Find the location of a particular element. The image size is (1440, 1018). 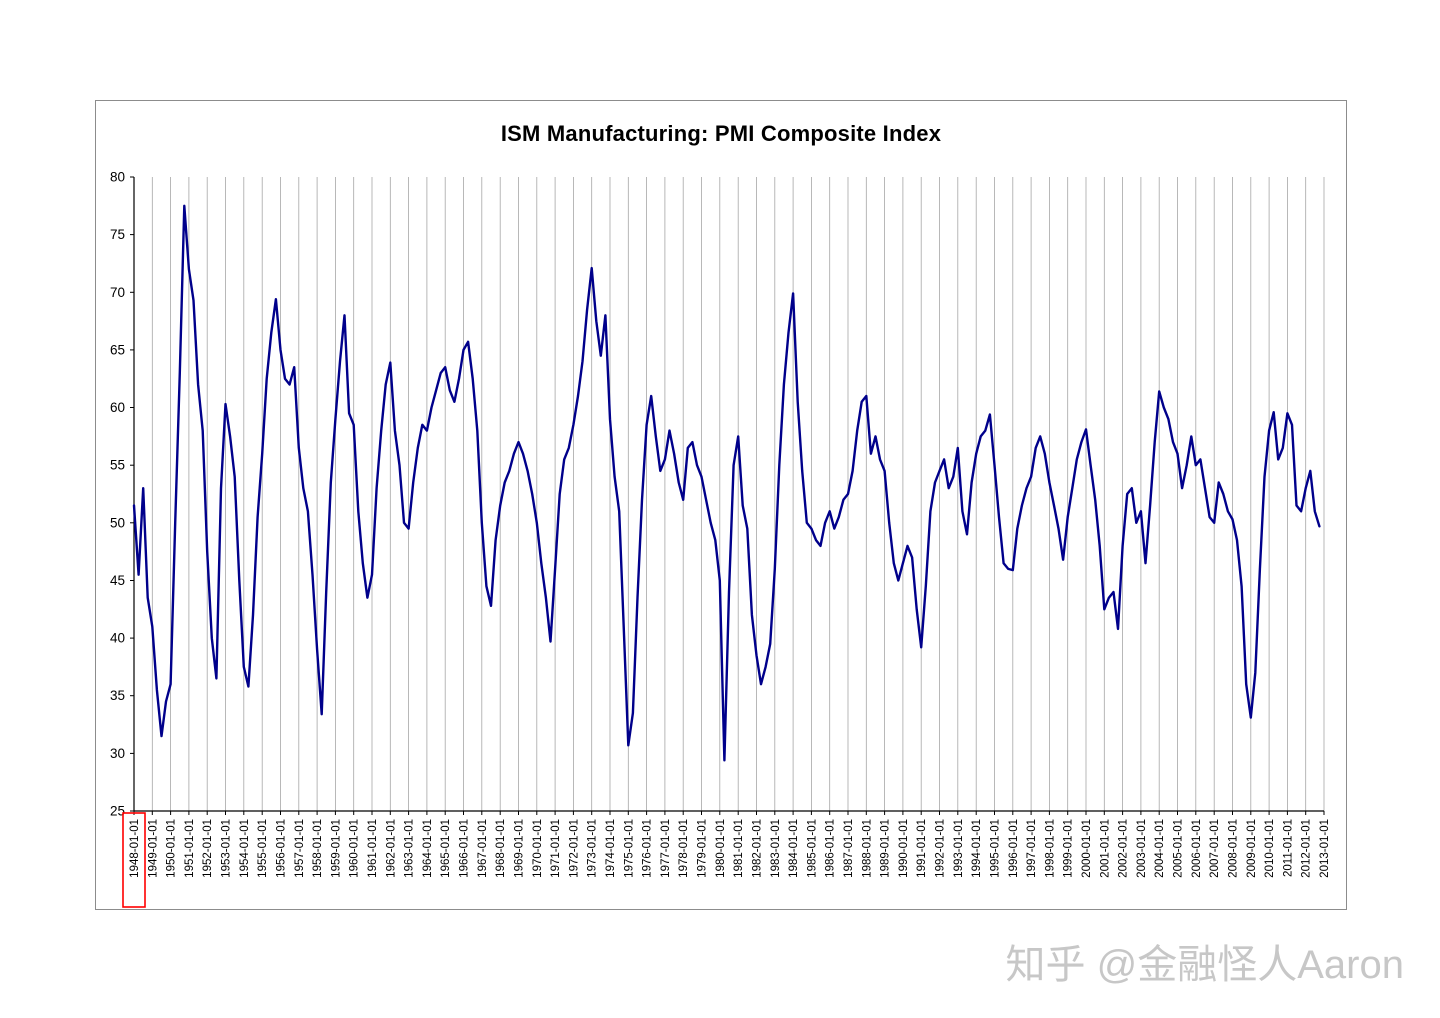

svg-text: 1964-01-01 is located at coordinates (428, 848).